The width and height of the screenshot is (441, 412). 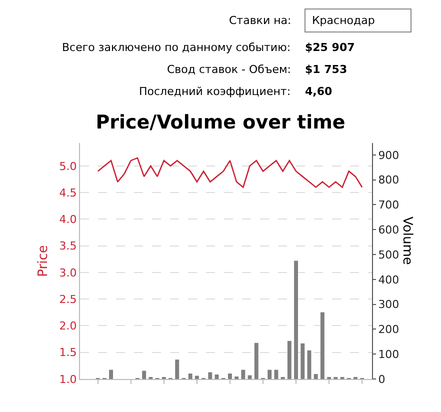 What do you see at coordinates (229, 69) in the screenshot?
I see `text: Свод ставок - Объем:` at bounding box center [229, 69].